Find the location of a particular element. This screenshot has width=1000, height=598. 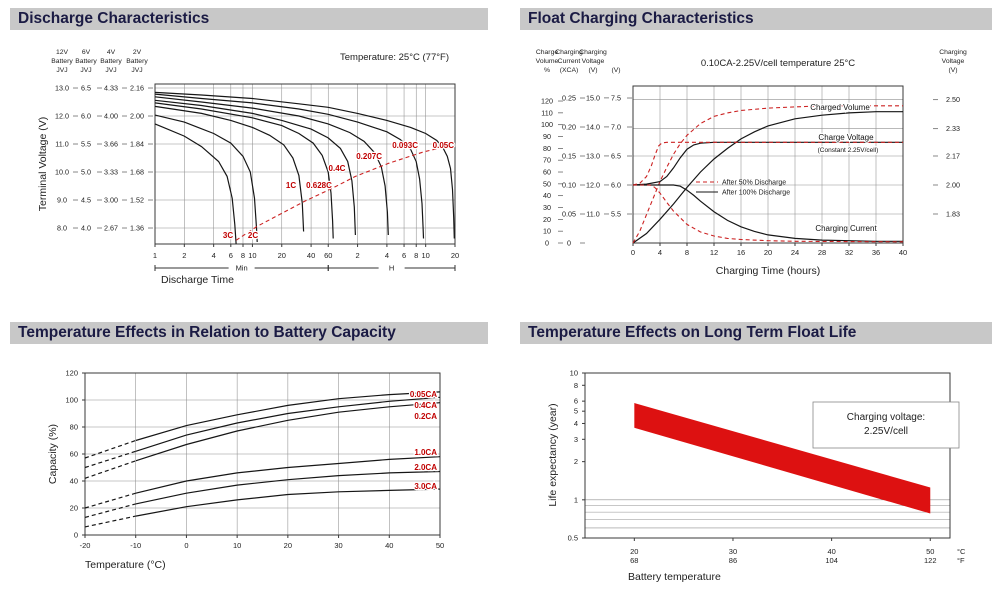

svg-text: 0.2CA is located at coordinates (425, 416).